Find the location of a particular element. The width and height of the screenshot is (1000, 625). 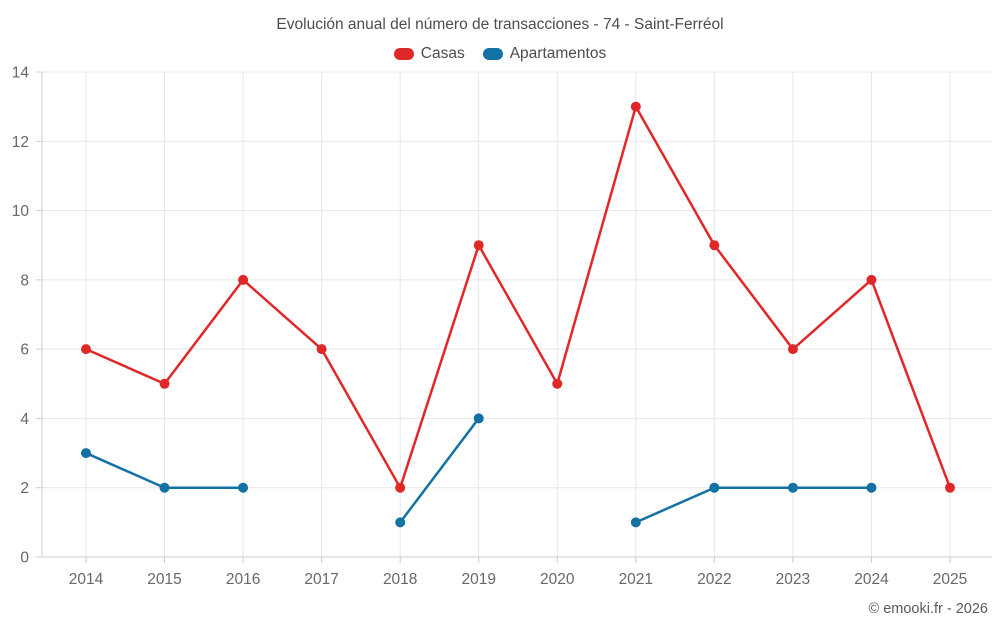

svg-text: 8 is located at coordinates (24, 280).